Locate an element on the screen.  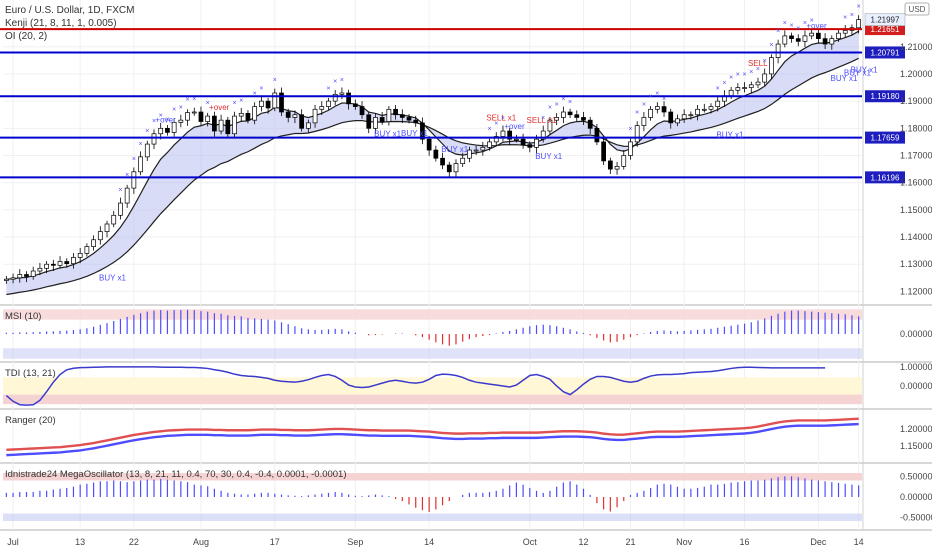
price-tick-label: 1.21000 is located at coordinates (916, 47).